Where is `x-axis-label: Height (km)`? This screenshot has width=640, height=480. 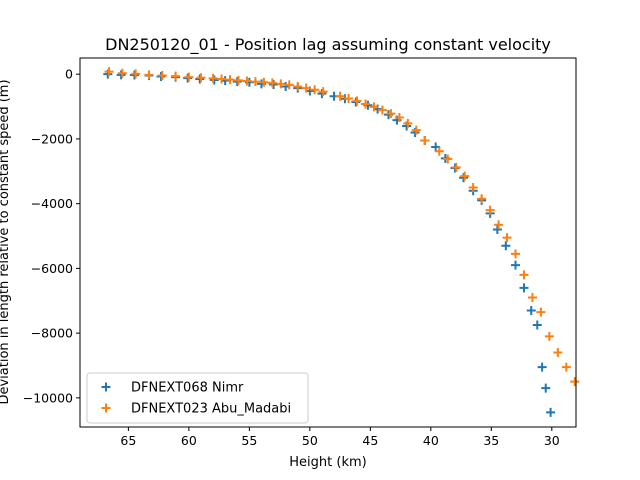
x-axis-label: Height (km) is located at coordinates (327, 462).